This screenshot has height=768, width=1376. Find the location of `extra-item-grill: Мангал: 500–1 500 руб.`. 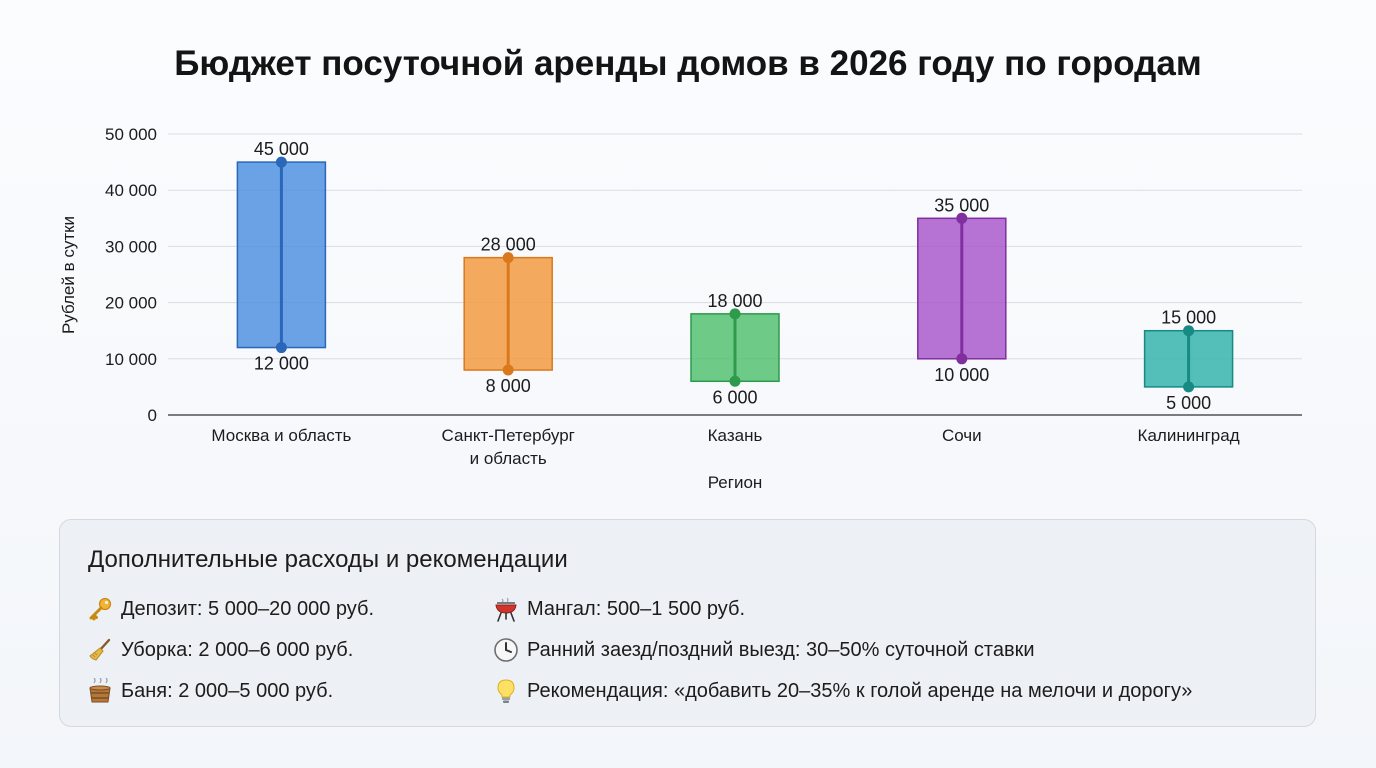

extra-item-grill: Мангал: 500–1 500 руб. is located at coordinates (619, 609).